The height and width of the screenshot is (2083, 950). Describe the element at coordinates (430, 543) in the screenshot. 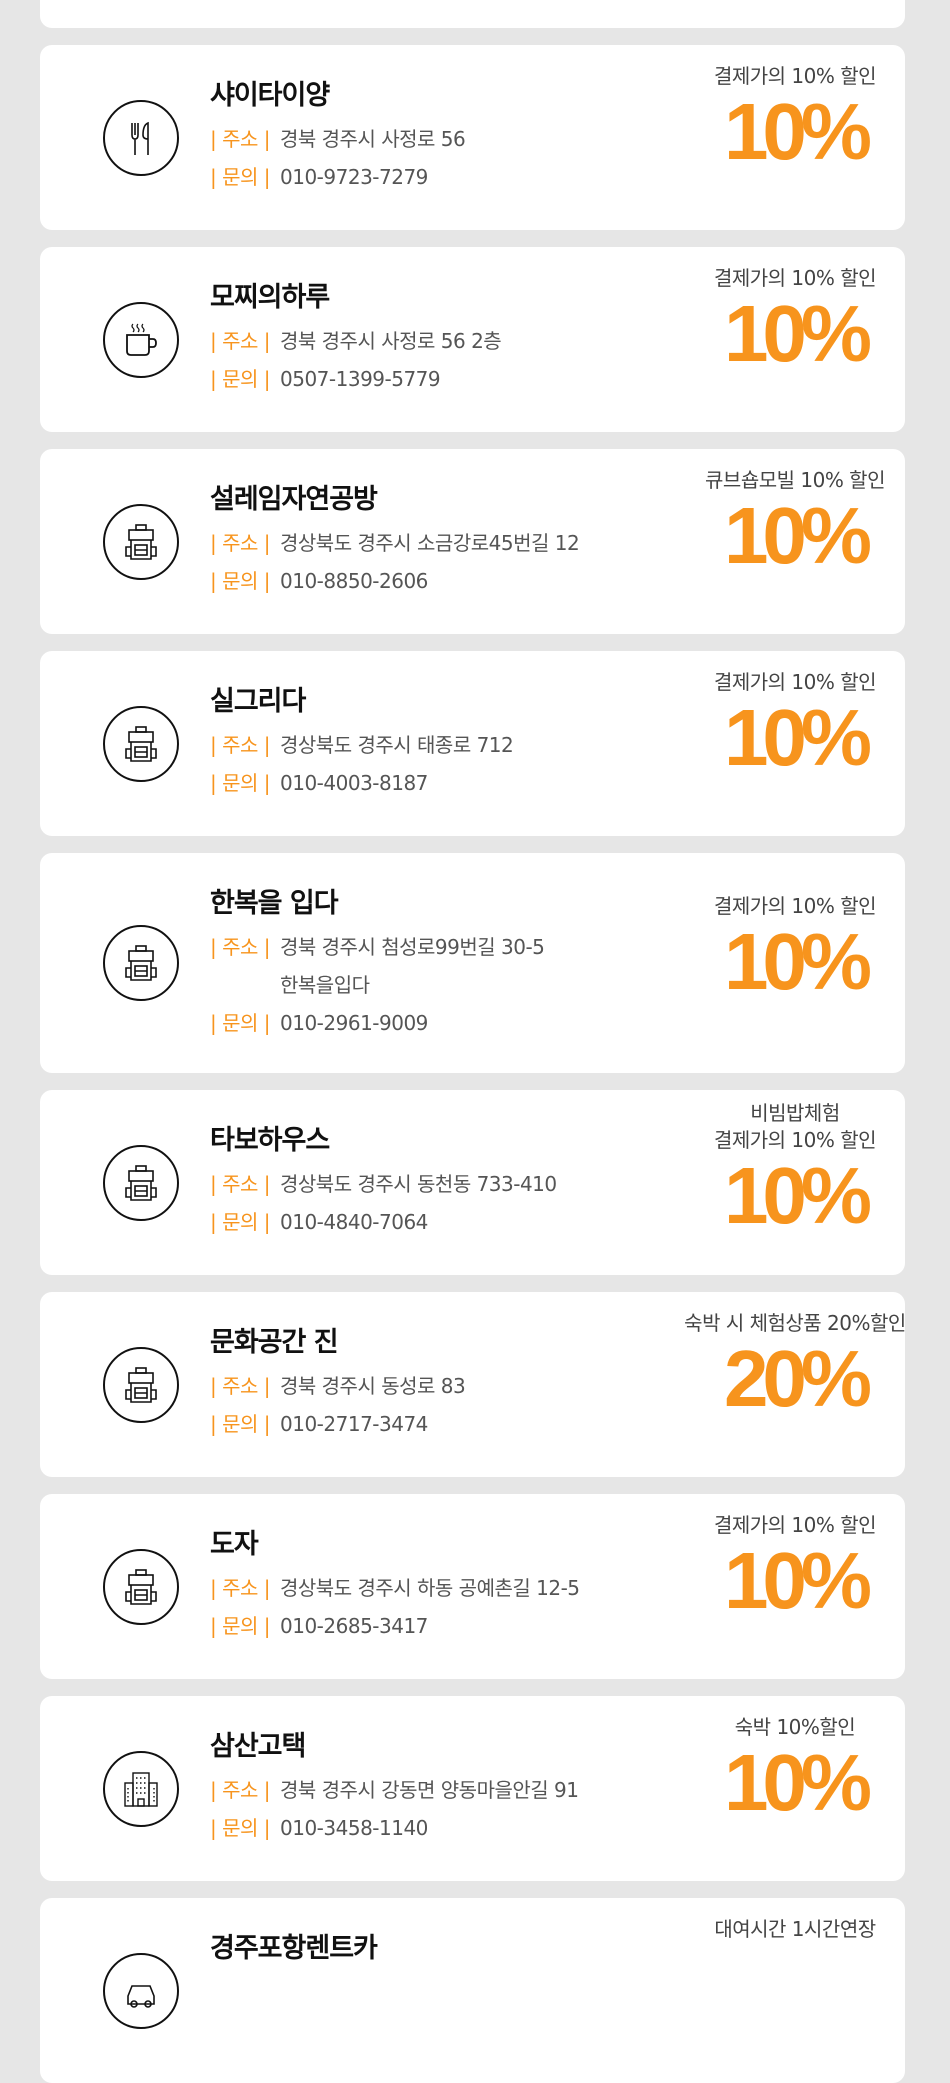

I see `address-value: 경상북도 경주시 소금강로45번길 12` at that location.